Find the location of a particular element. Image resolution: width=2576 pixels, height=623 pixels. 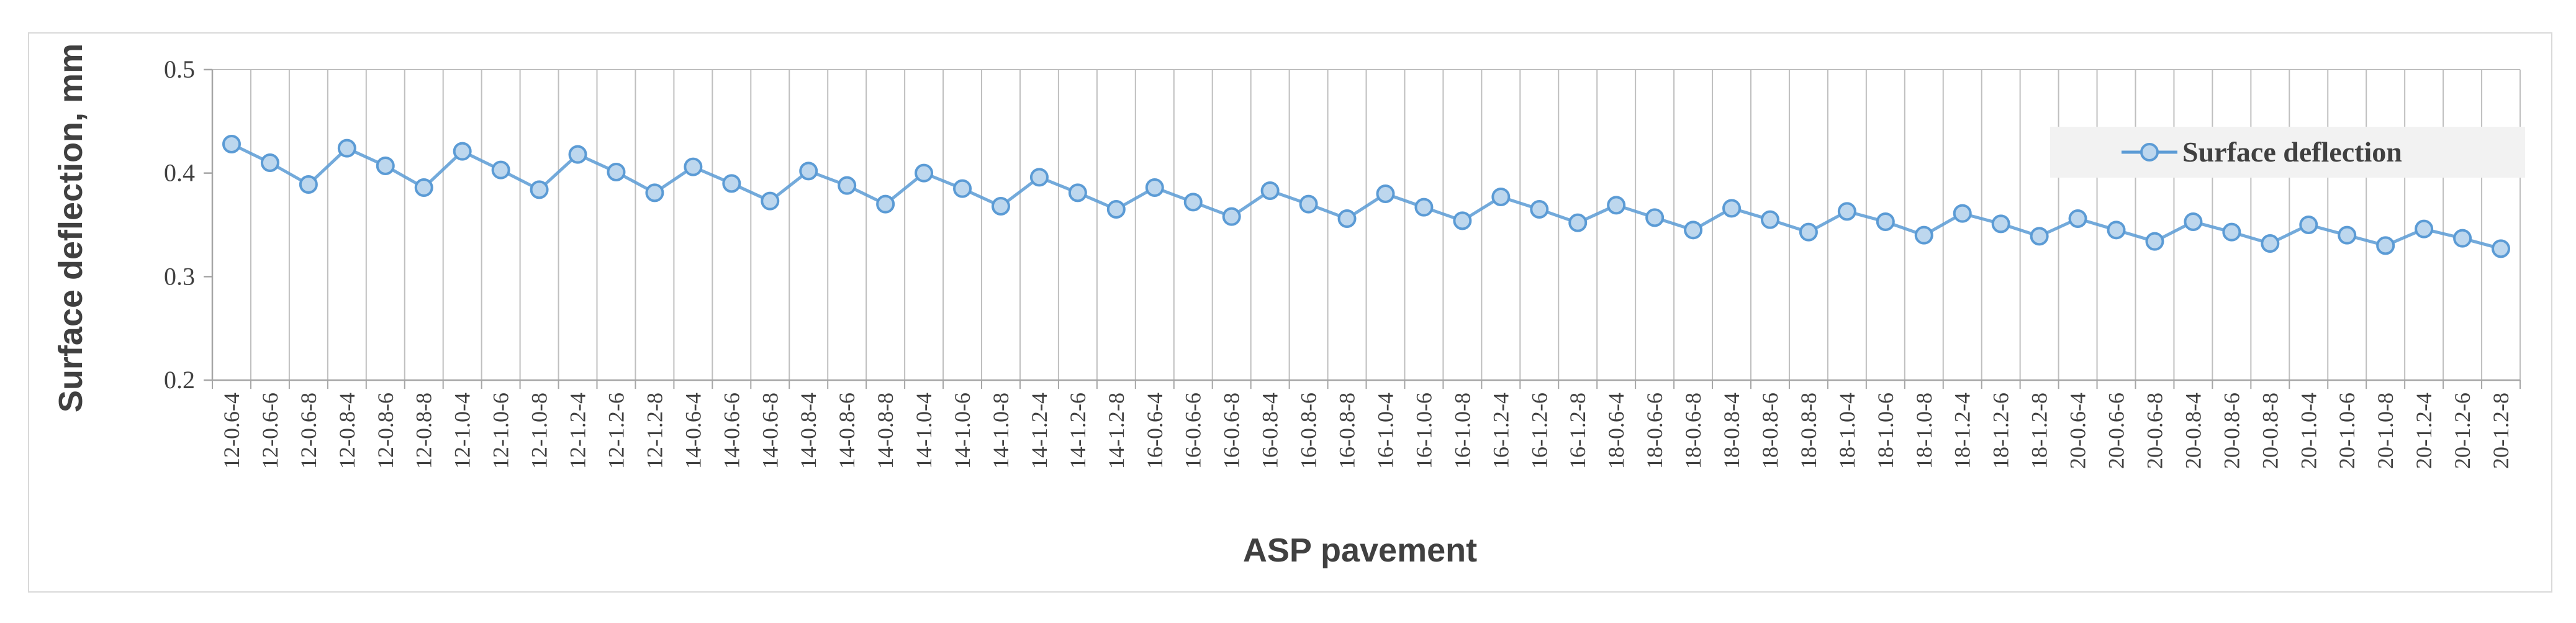

y-axis-title: Surface deflection, mm is located at coordinates (70, 227).